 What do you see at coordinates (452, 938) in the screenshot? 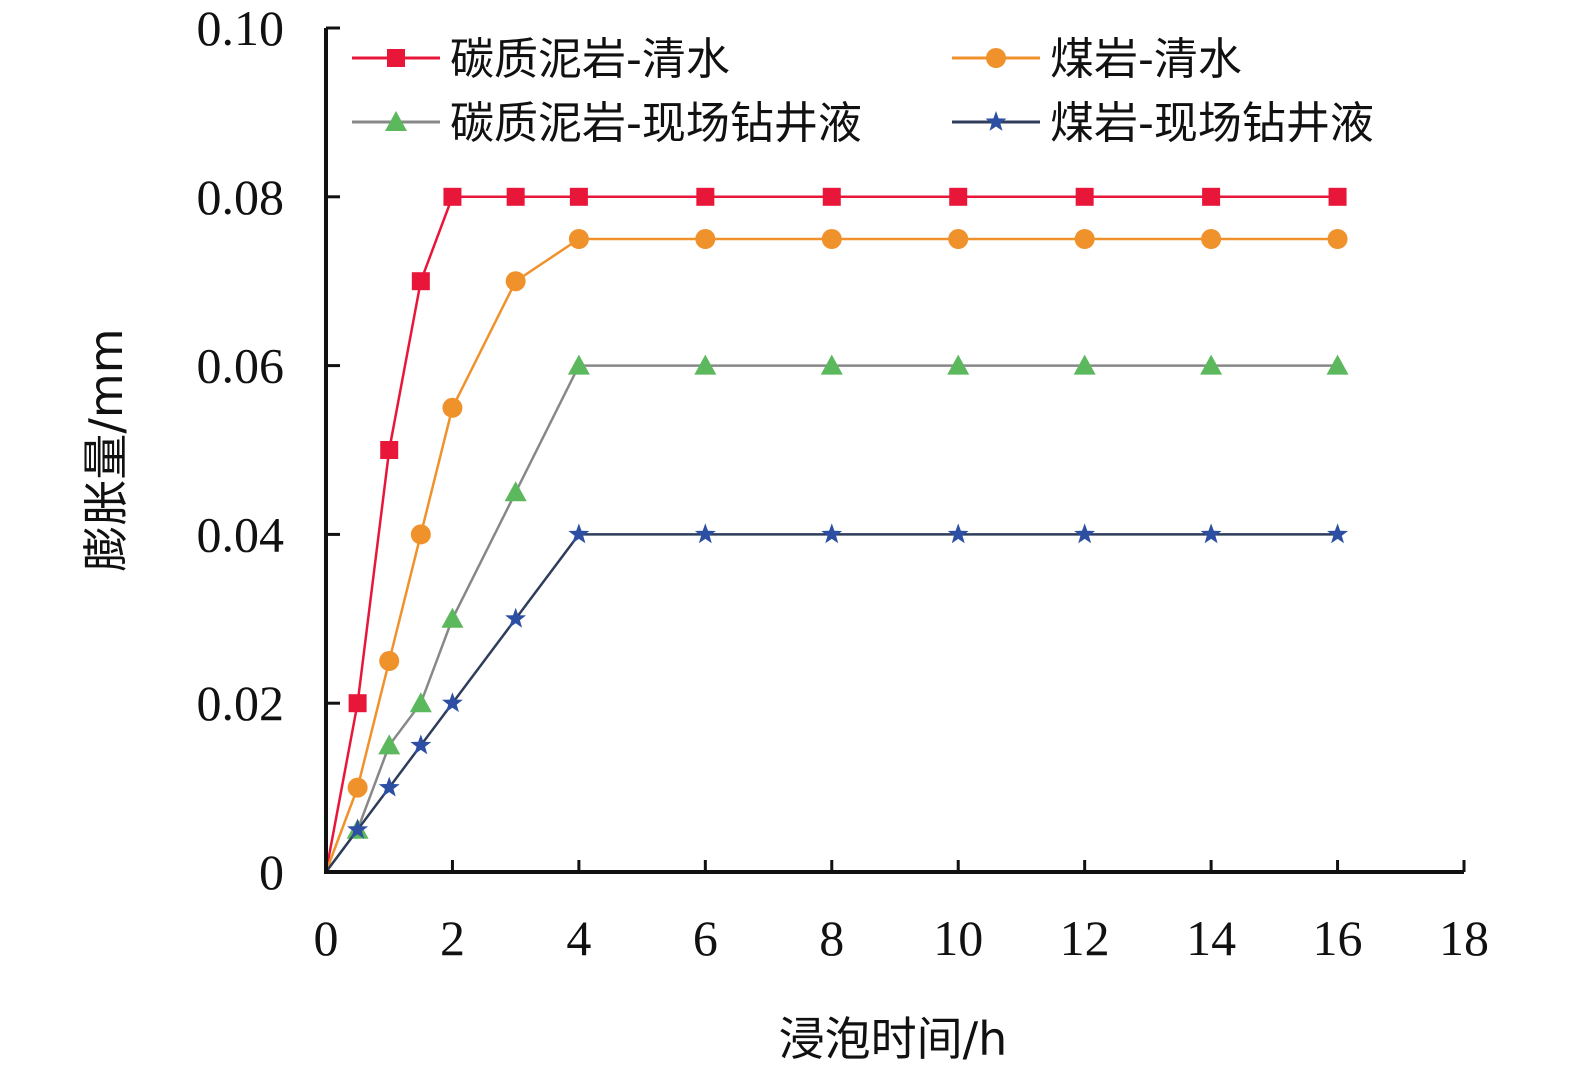
I see `x-tick-label: 2` at bounding box center [452, 938].